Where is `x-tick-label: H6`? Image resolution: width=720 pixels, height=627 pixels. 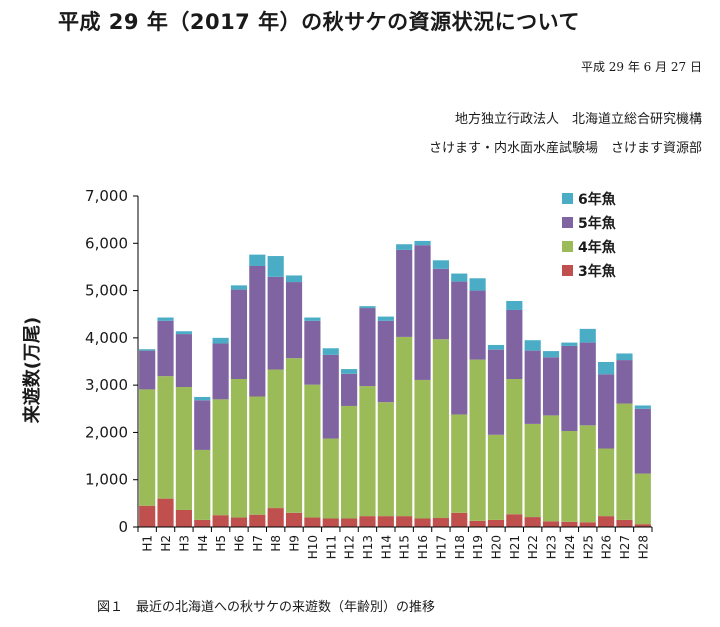
x-tick-label: H6 is located at coordinates (239, 543).